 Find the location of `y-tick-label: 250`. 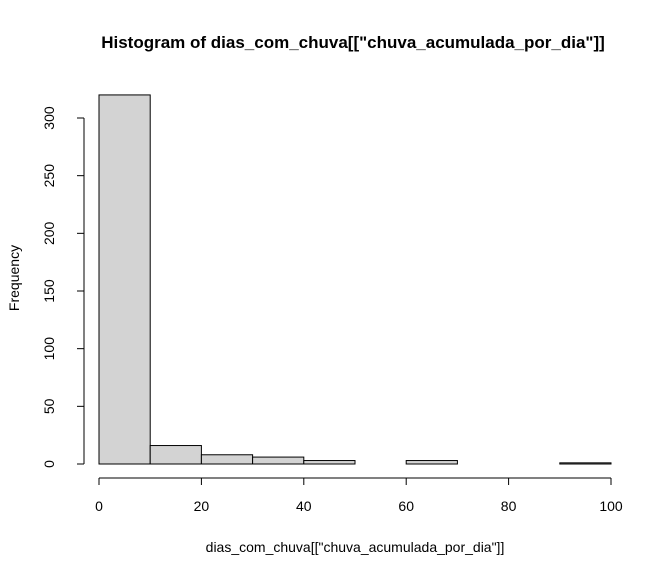

y-tick-label: 250 is located at coordinates (49, 176).